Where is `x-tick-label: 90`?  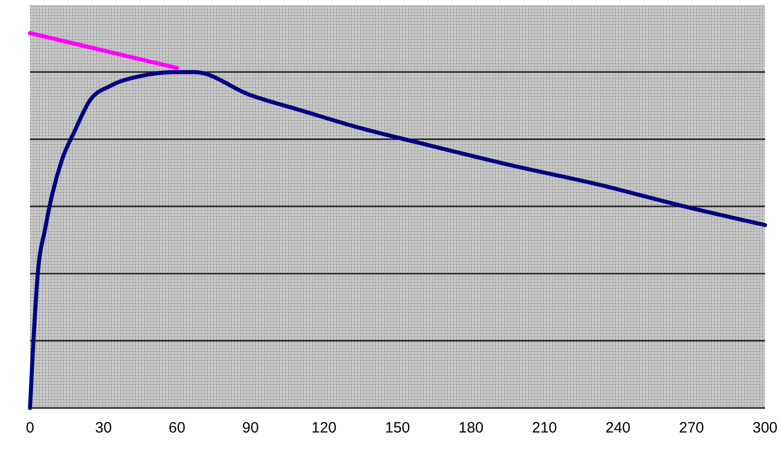
x-tick-label: 90 is located at coordinates (250, 428).